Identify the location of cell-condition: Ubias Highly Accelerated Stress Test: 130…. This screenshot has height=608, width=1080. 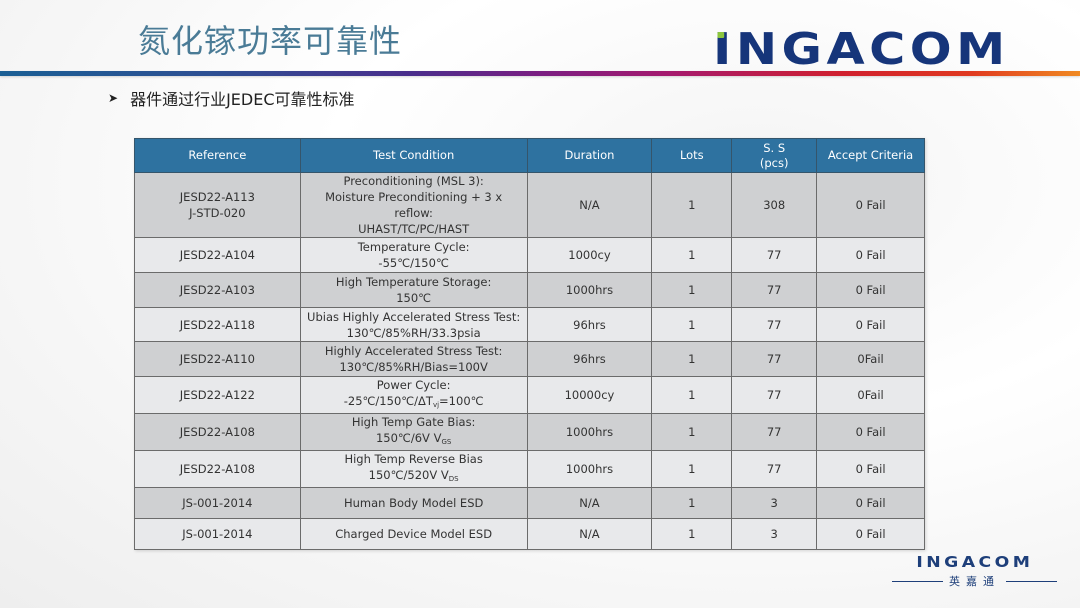
(413, 324).